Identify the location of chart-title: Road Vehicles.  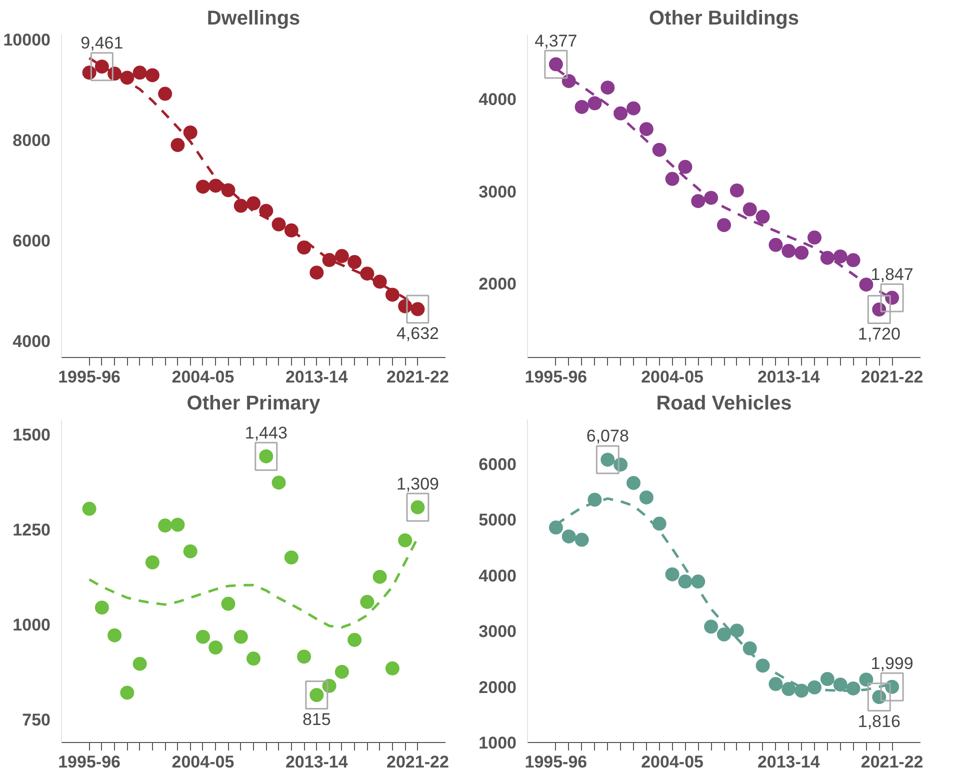
(724, 403).